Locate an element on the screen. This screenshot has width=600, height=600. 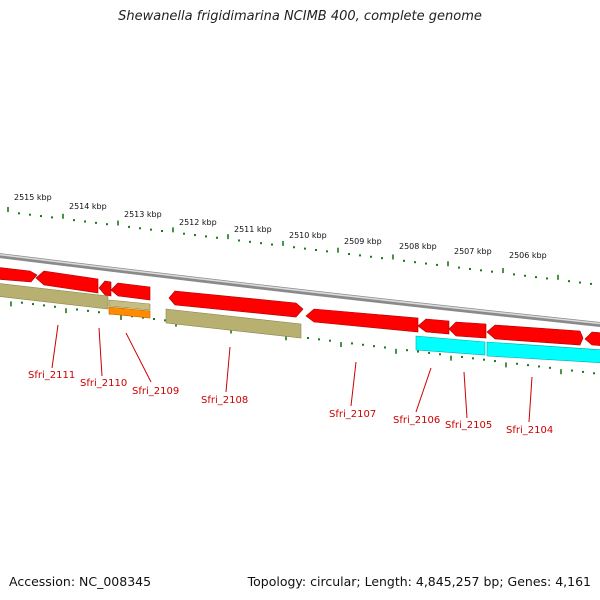
gene-label-sfri-2111: Sfri_2111 is located at coordinates (51, 375).